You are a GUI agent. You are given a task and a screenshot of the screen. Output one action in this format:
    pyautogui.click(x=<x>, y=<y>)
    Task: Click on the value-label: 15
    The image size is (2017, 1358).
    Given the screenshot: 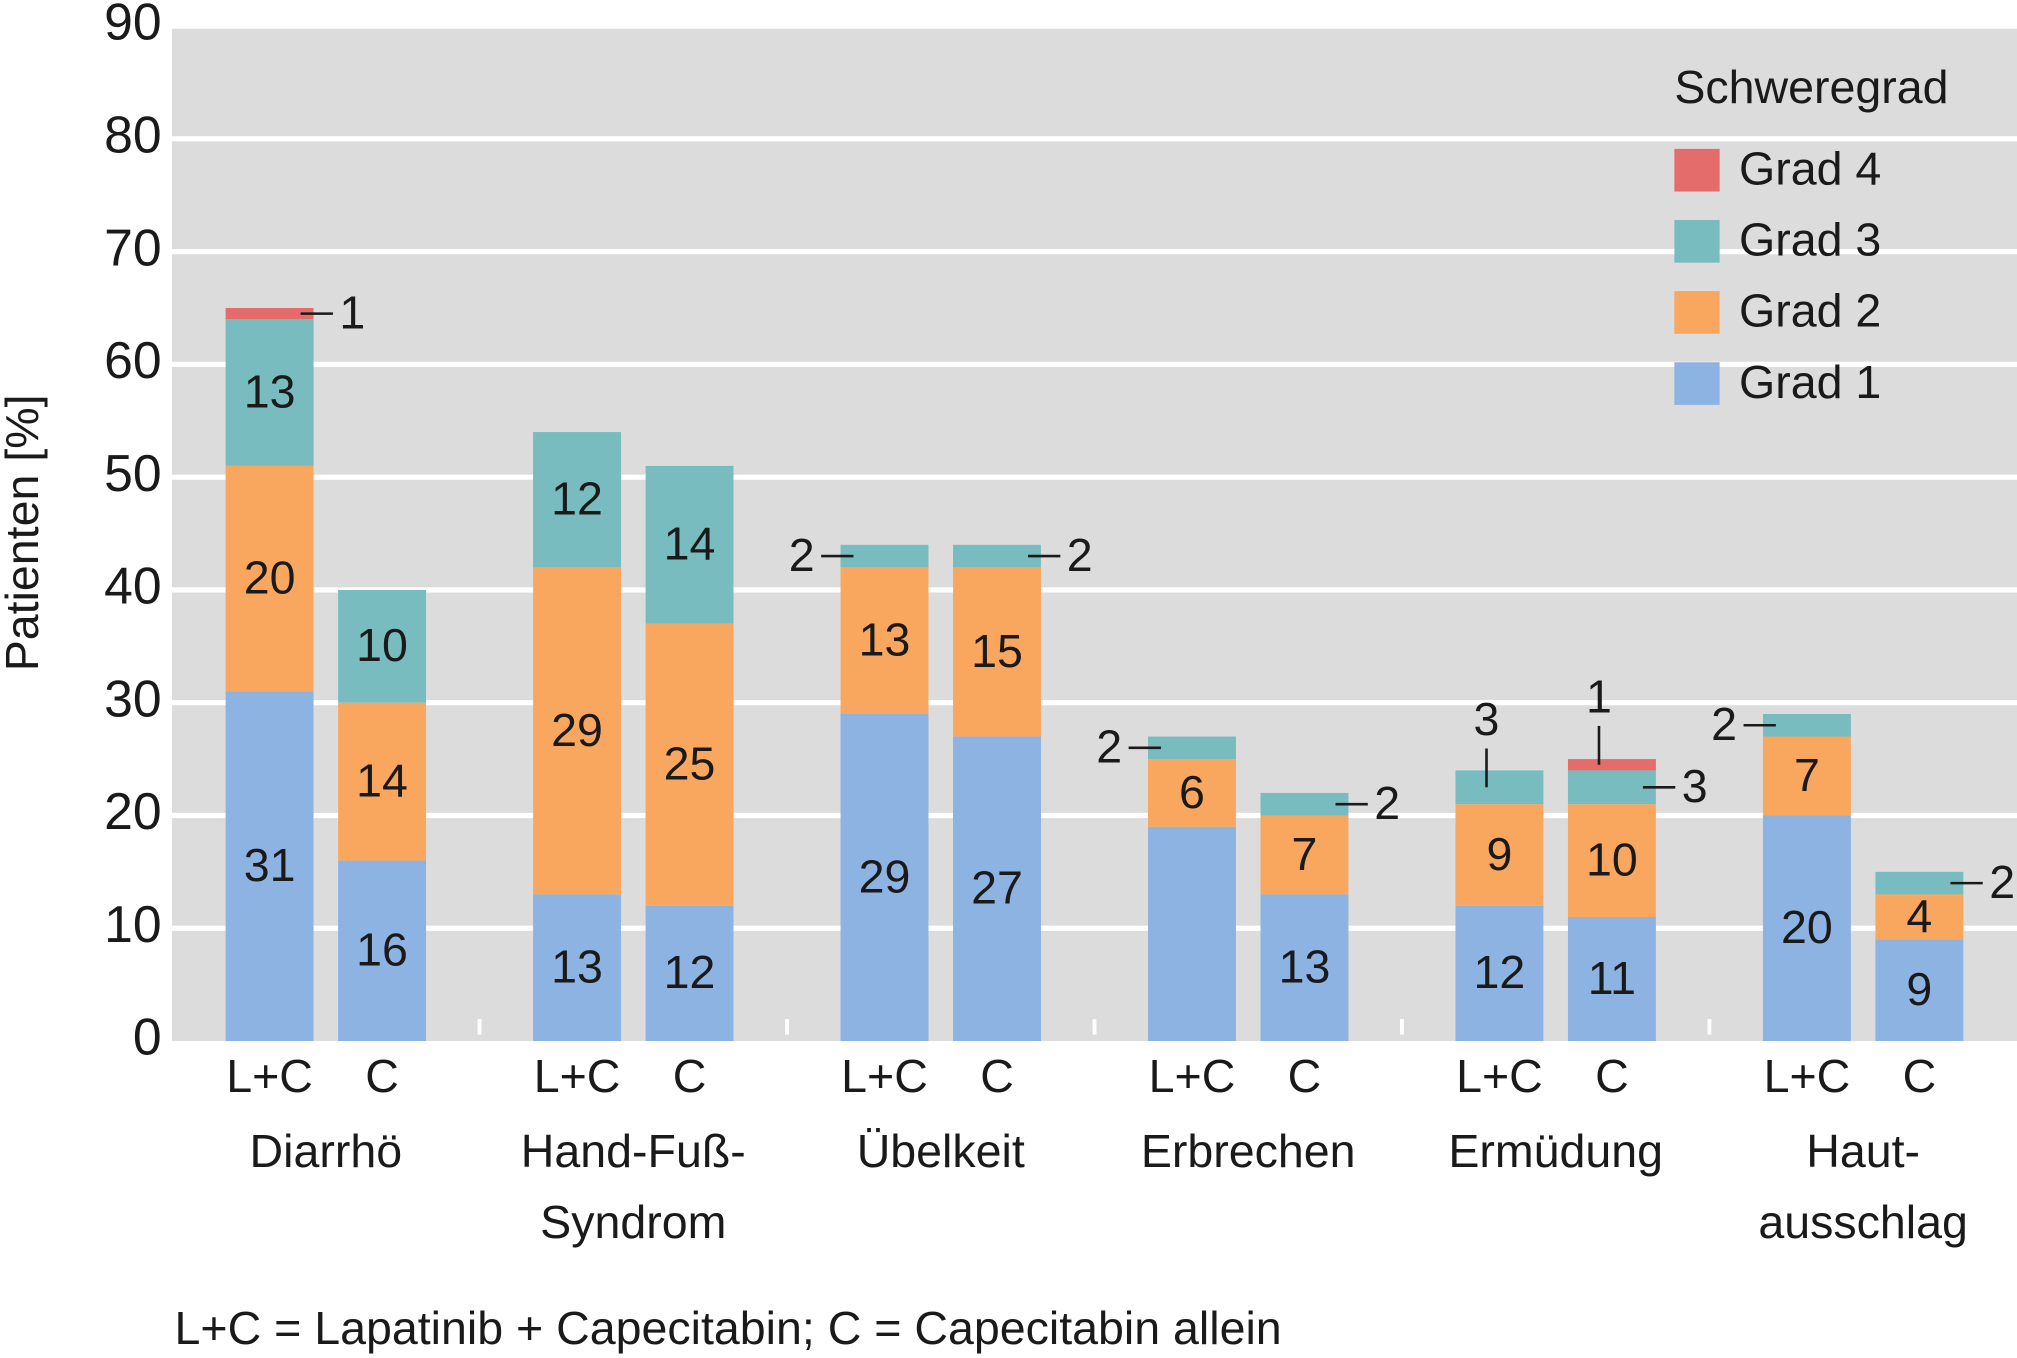 What is the action you would take?
    pyautogui.click(x=997, y=651)
    